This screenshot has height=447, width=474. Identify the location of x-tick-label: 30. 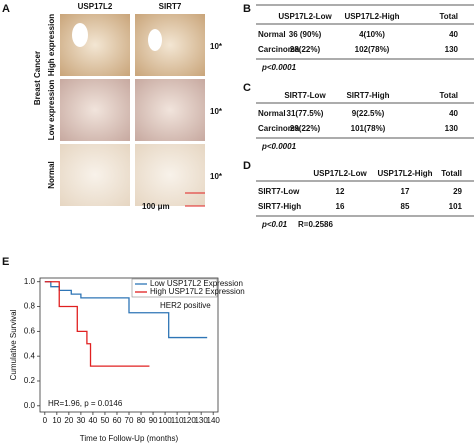
(80, 420).